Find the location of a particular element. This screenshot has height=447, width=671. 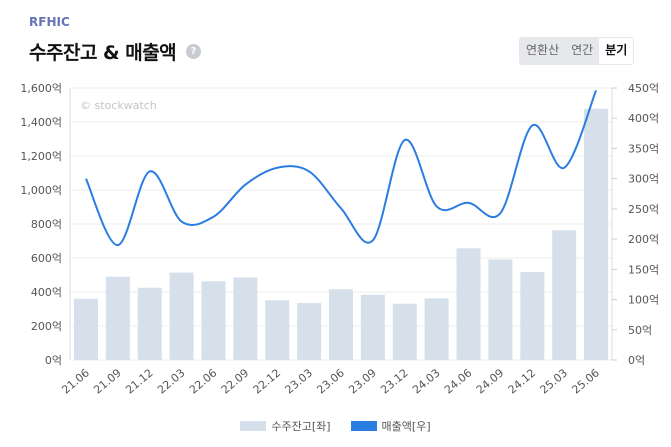

company-name: RFHIC is located at coordinates (49, 22).